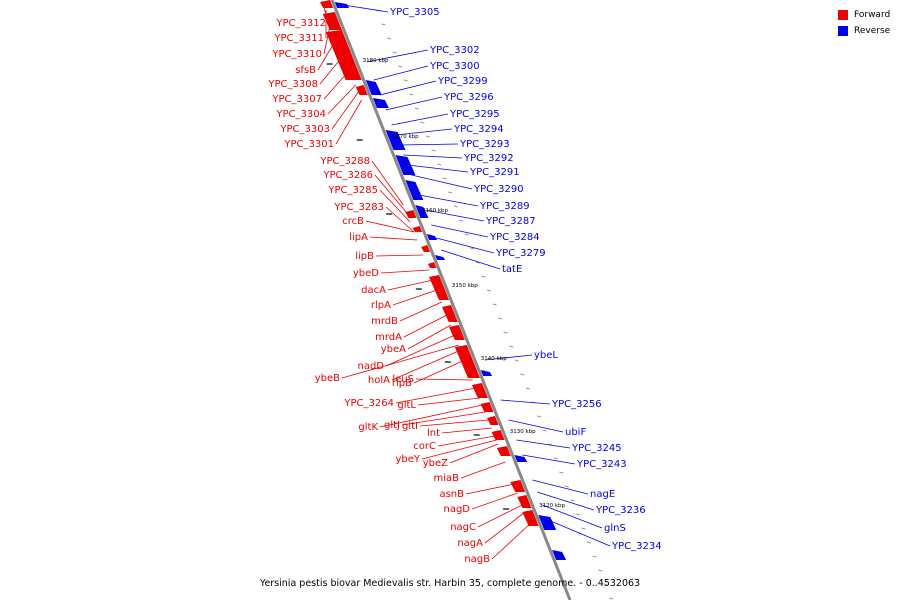  Describe the element at coordinates (576, 404) in the screenshot. I see `reverse-gene-label-ypc-3256: YPC_3256` at that location.